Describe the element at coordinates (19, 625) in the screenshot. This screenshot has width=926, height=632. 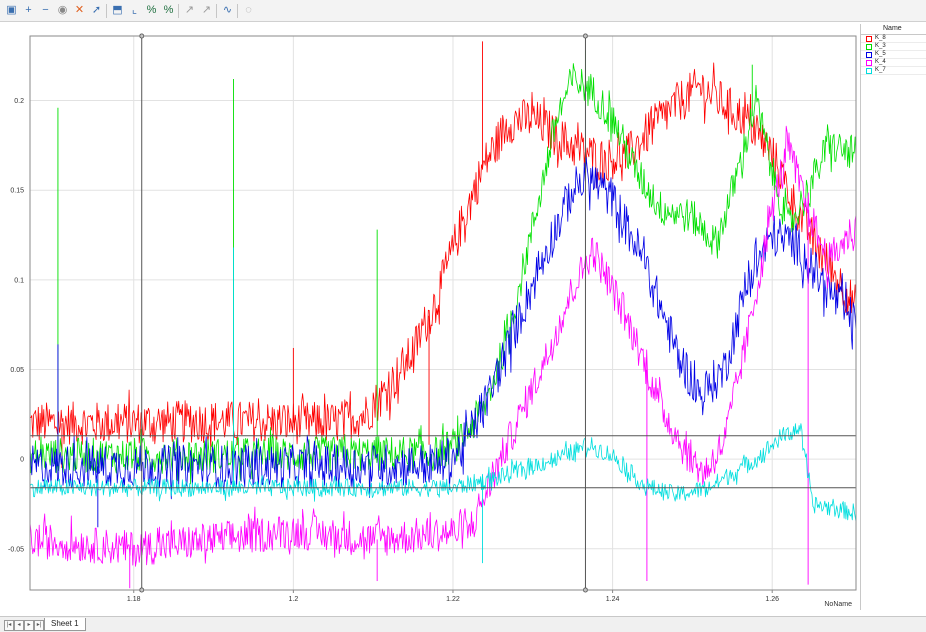
I see `prev-sheet-button: ◂` at that location.